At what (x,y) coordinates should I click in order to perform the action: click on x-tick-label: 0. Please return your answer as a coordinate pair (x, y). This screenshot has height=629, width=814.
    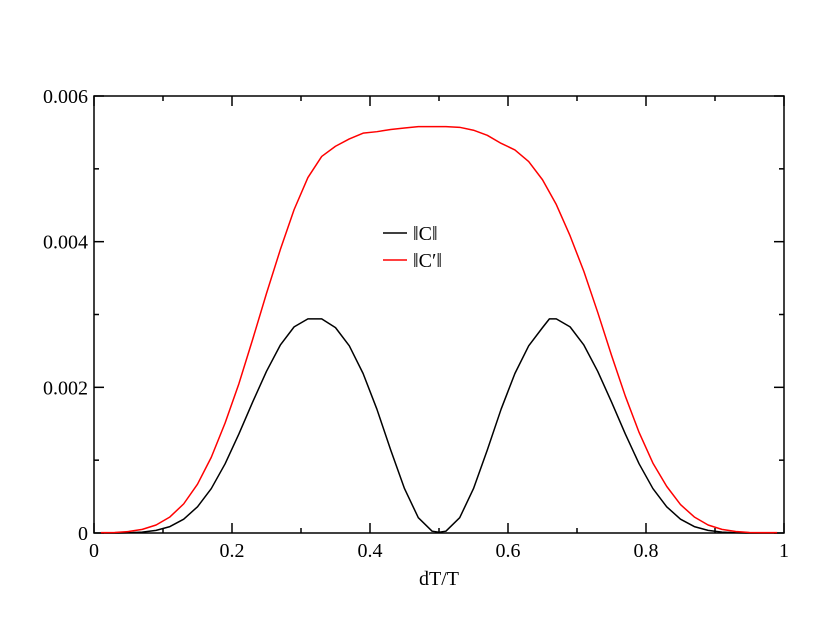
    Looking at the image, I should click on (94, 551).